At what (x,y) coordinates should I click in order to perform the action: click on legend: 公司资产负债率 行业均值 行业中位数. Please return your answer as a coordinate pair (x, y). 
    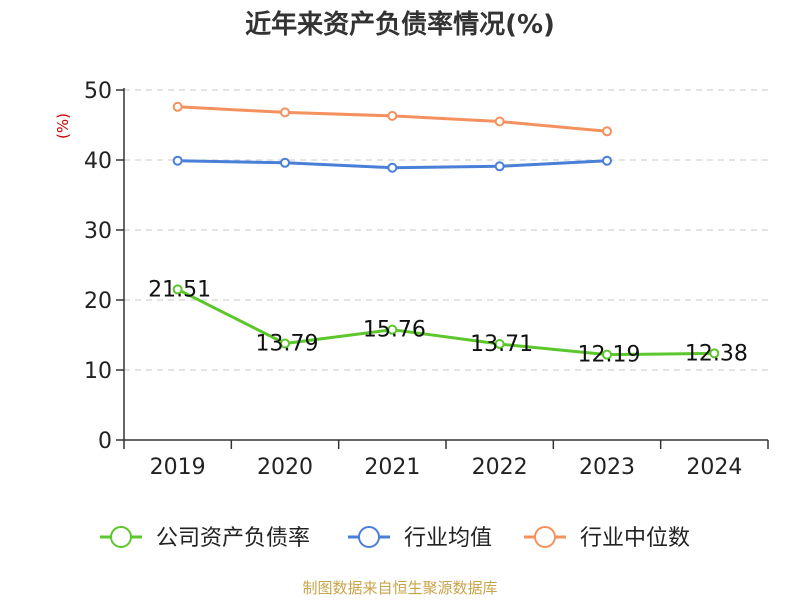
    Looking at the image, I should click on (395, 538).